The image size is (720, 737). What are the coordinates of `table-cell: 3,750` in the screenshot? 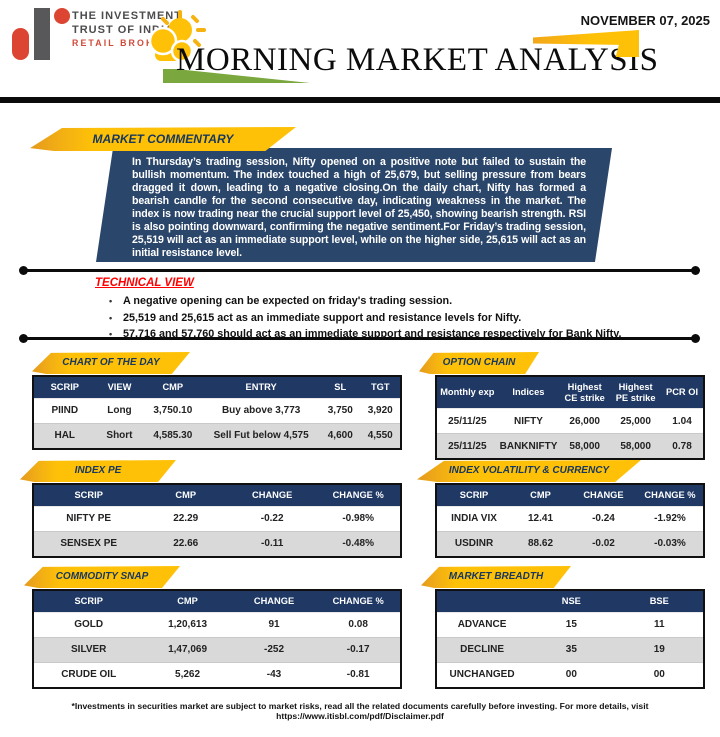 It's located at (340, 410).